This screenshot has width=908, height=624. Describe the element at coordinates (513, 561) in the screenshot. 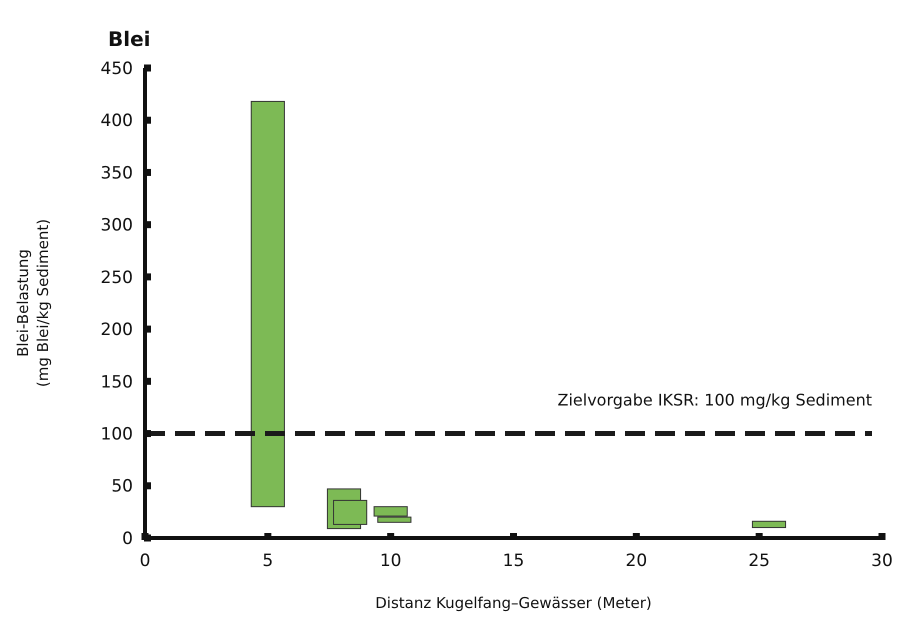

I see `x-tick-label: 15` at that location.